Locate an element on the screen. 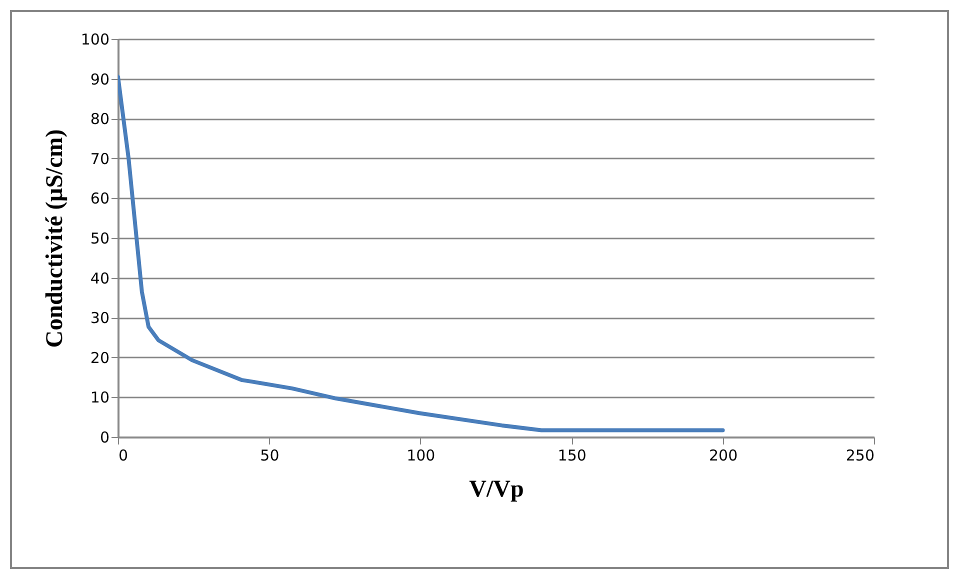  x-tick-label: 0 is located at coordinates (123, 455).